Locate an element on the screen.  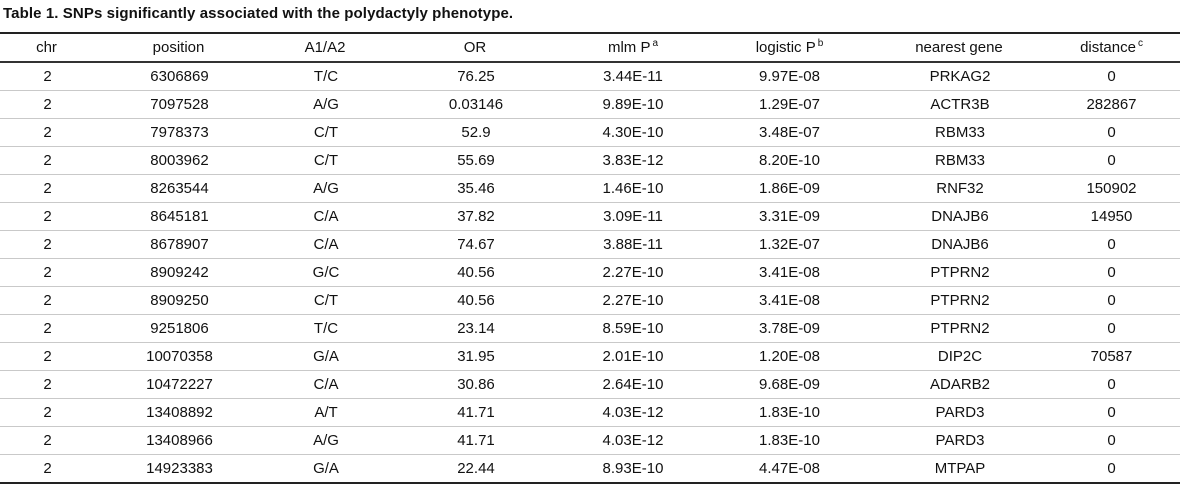
cell-logistic-p: 3.78E-09 is located at coordinates (789, 328).